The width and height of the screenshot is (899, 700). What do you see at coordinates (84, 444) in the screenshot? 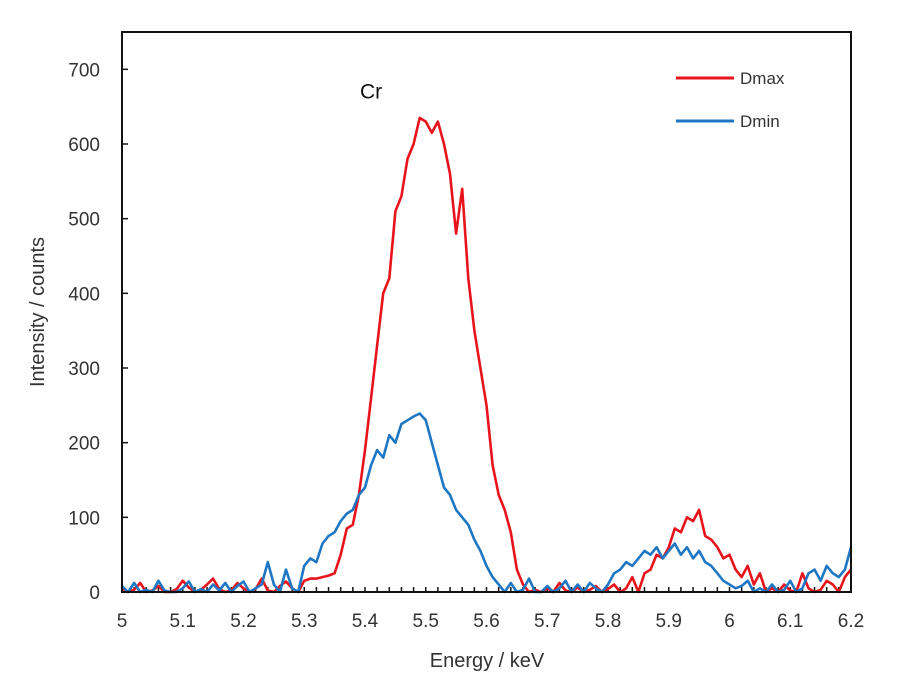
I see `y-tick-label: 200` at bounding box center [84, 444].